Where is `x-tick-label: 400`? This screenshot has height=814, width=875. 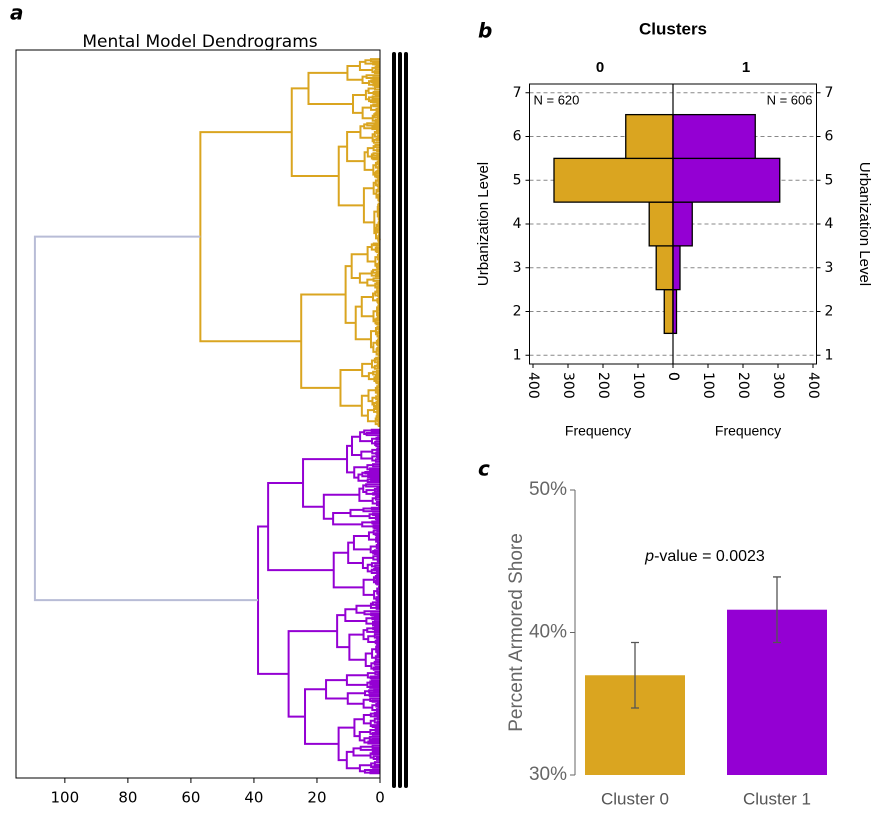
x-tick-label: 400 is located at coordinates (813, 385).